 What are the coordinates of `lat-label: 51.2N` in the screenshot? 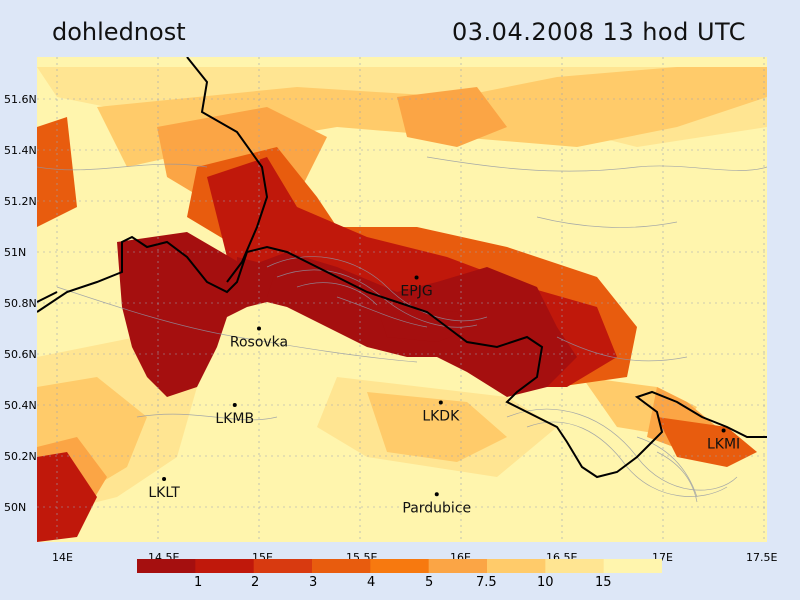 It's located at (20, 201).